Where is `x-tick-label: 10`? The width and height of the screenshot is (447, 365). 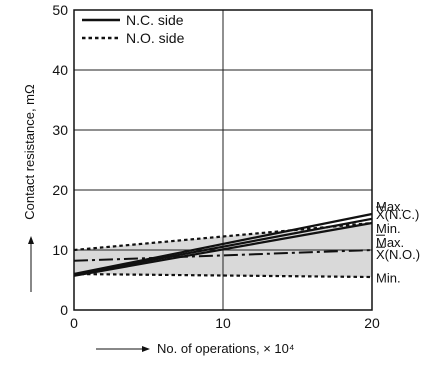 x-tick-label: 10 is located at coordinates (223, 323).